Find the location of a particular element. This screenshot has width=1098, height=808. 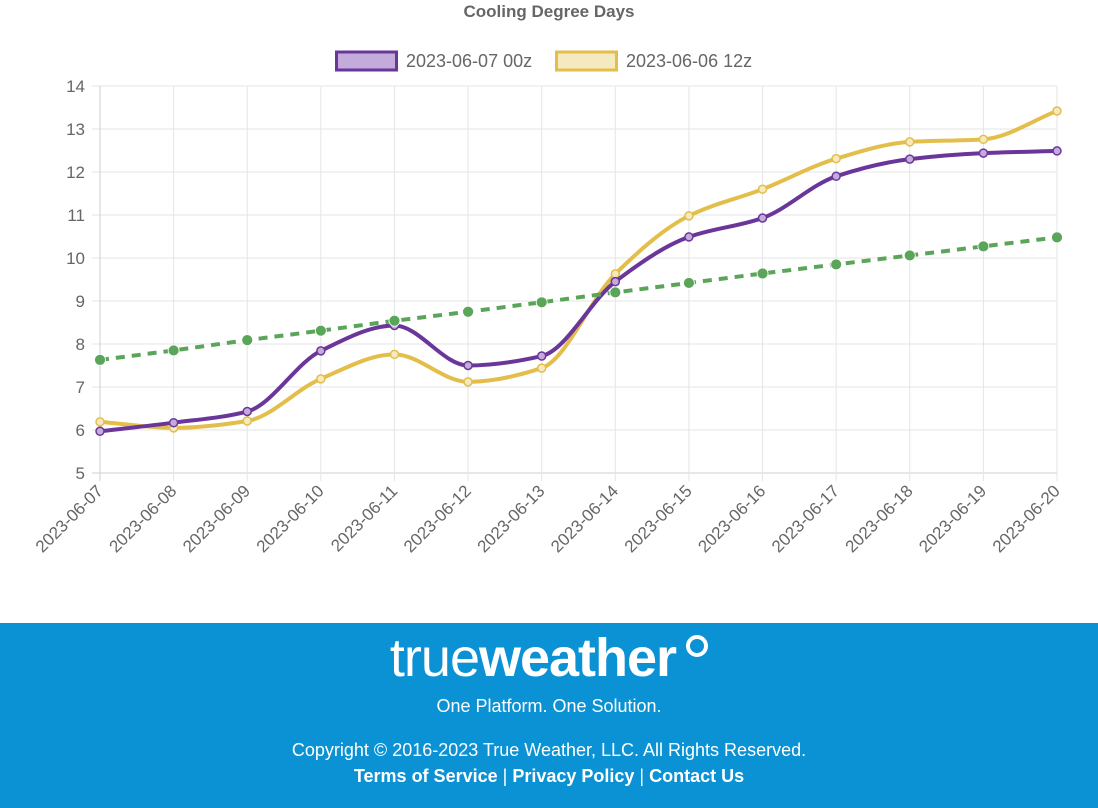

y-tick-label: 9 is located at coordinates (80, 301).